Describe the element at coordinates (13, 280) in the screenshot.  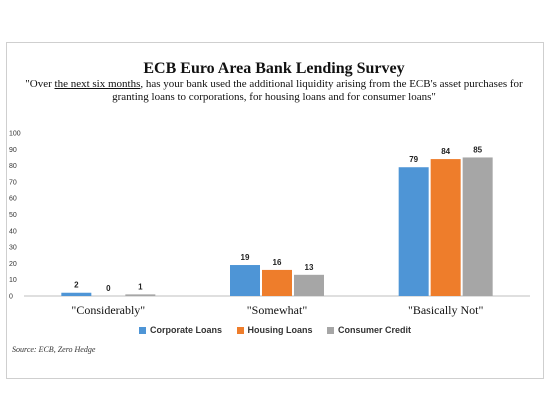
I see `y-tick-label-10: 10` at that location.